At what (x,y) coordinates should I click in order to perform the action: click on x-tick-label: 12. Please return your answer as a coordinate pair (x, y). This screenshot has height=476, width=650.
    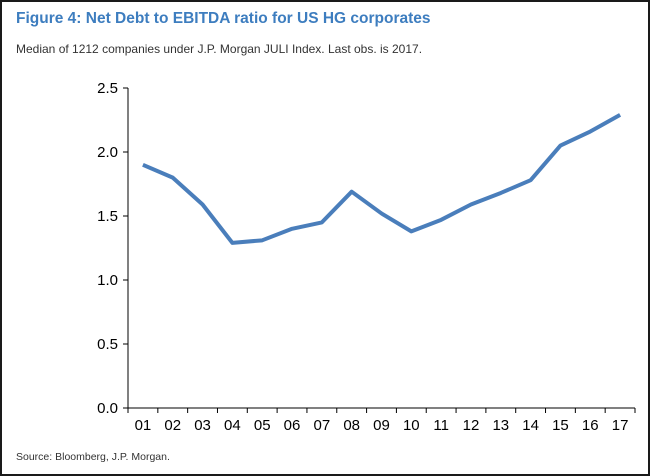
    Looking at the image, I should click on (471, 425).